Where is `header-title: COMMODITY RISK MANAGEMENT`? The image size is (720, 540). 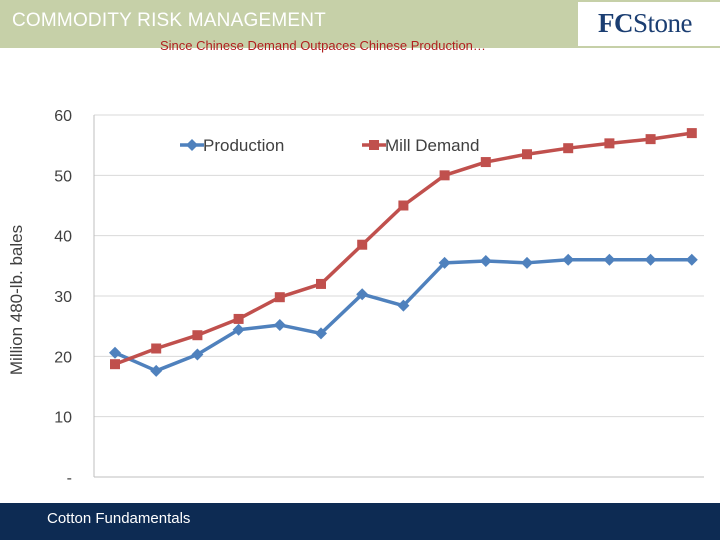 header-title: COMMODITY RISK MANAGEMENT is located at coordinates (169, 20).